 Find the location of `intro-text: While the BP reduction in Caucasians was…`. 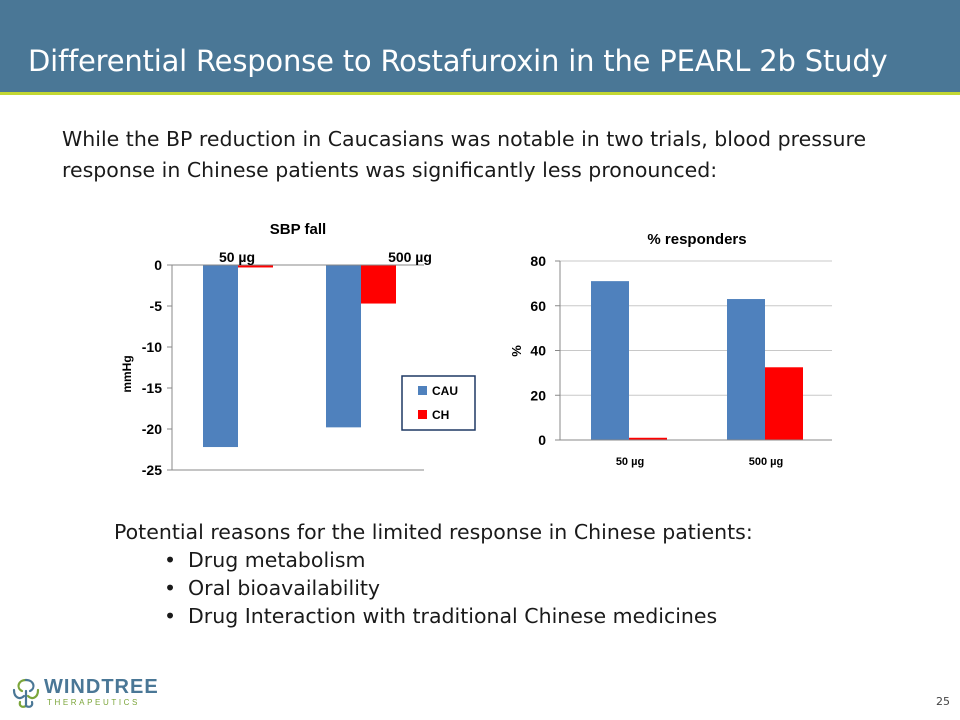

intro-text: While the BP reduction in Caucasians was… is located at coordinates (464, 154).